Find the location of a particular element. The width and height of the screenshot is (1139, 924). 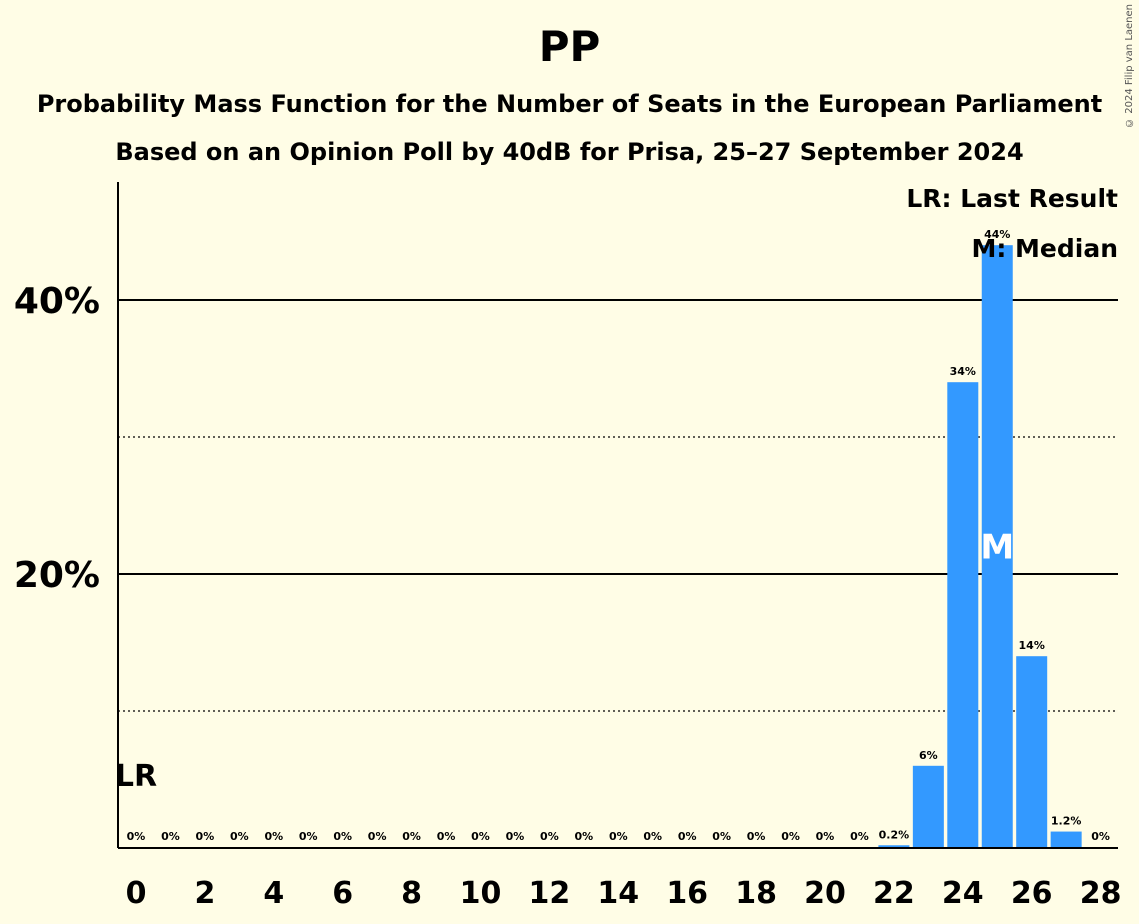

x-tick-label: 0 is located at coordinates (136, 893).